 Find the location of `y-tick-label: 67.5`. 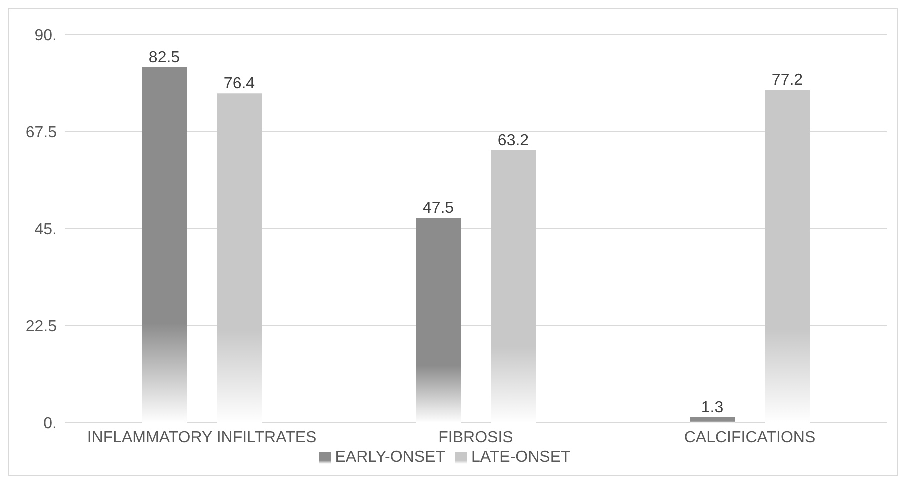

y-tick-label: 67.5 is located at coordinates (42, 133).